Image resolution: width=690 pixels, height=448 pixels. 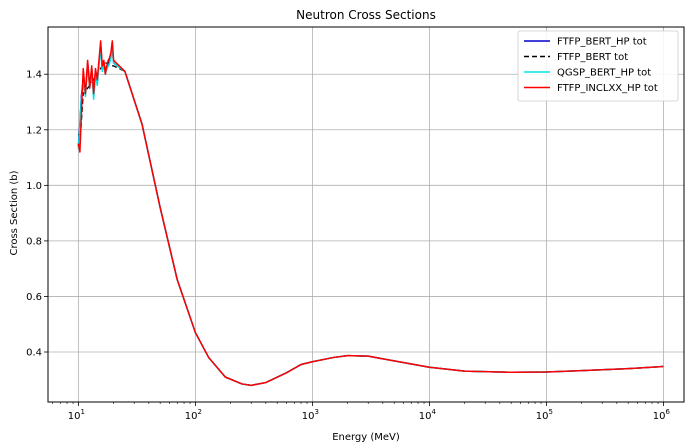 I want to click on x-axis-label: Energy (MeV), so click(x=366, y=437).